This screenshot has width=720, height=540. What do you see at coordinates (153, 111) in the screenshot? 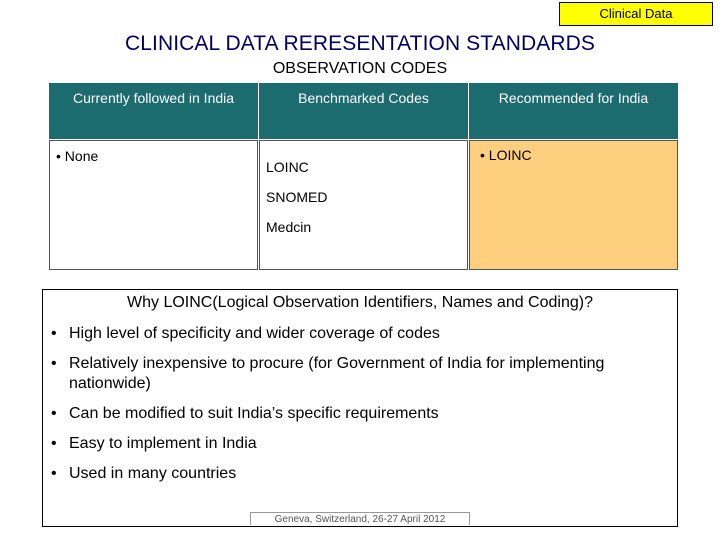
I see `header-current: Currently followed in India` at bounding box center [153, 111].